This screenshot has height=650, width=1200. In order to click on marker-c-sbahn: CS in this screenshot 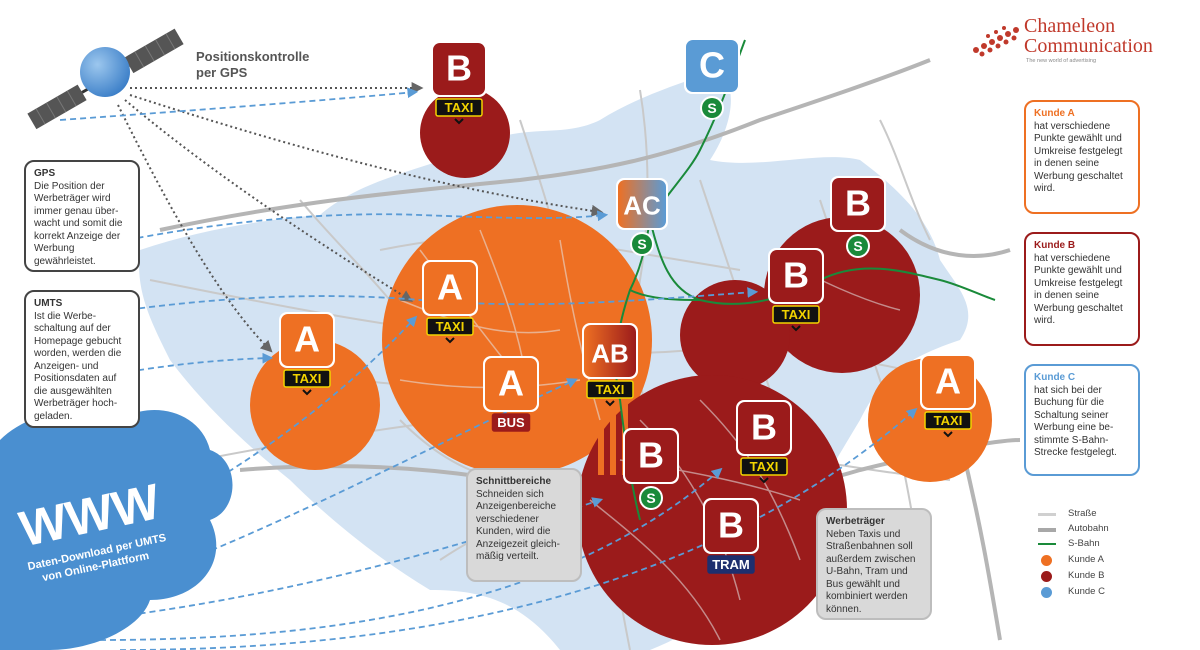, I will do `click(712, 79)`.